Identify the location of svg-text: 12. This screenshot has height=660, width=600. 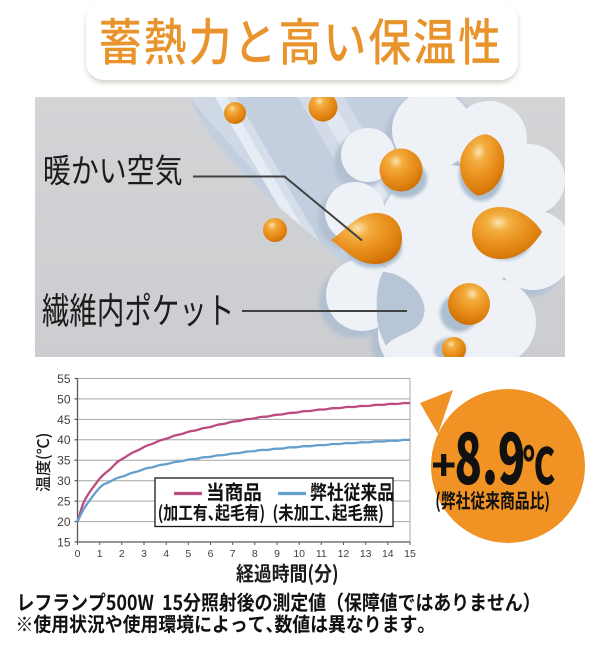
(344, 554).